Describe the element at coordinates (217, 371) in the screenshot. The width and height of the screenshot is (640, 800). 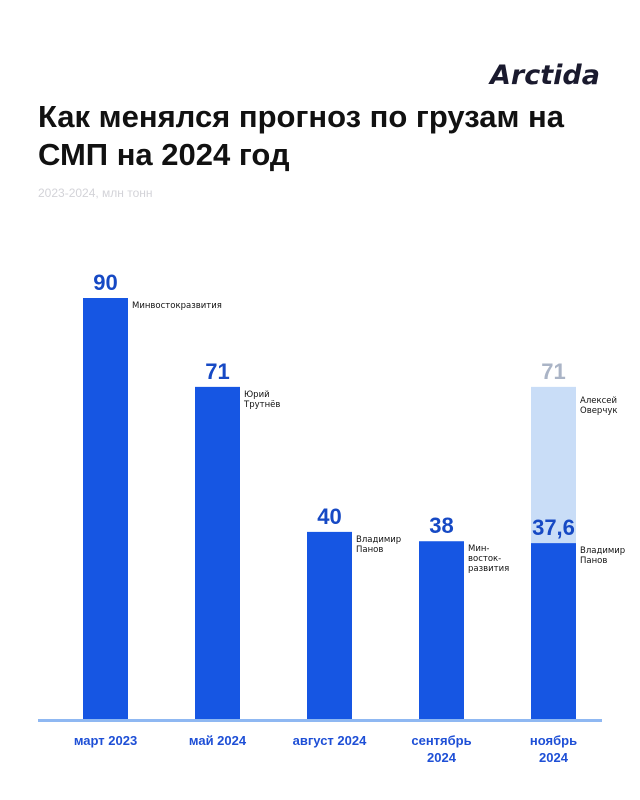
I see `bar-value: 71` at that location.